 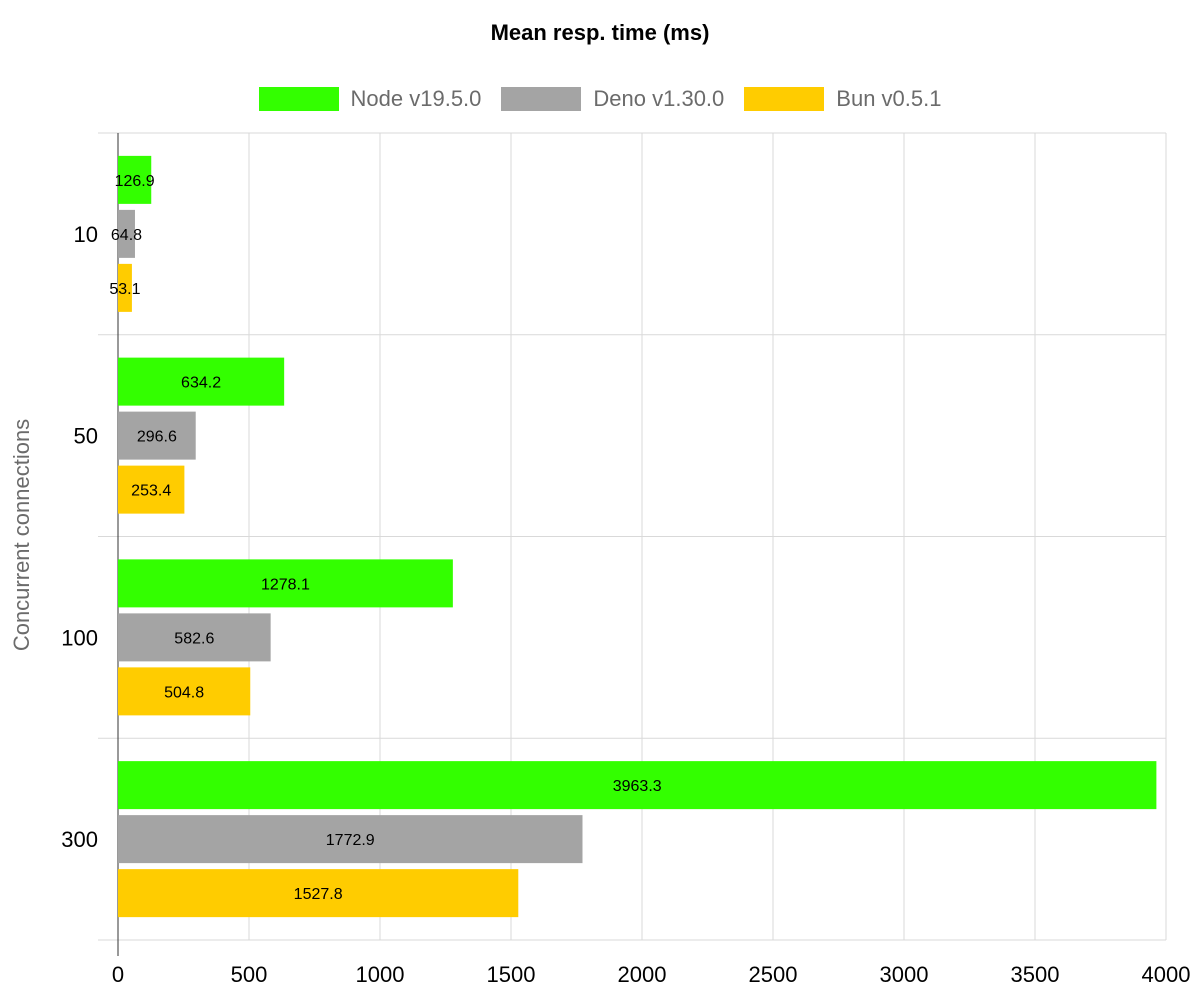 I want to click on chart-title: Mean resp. time (ms), so click(x=600, y=32).